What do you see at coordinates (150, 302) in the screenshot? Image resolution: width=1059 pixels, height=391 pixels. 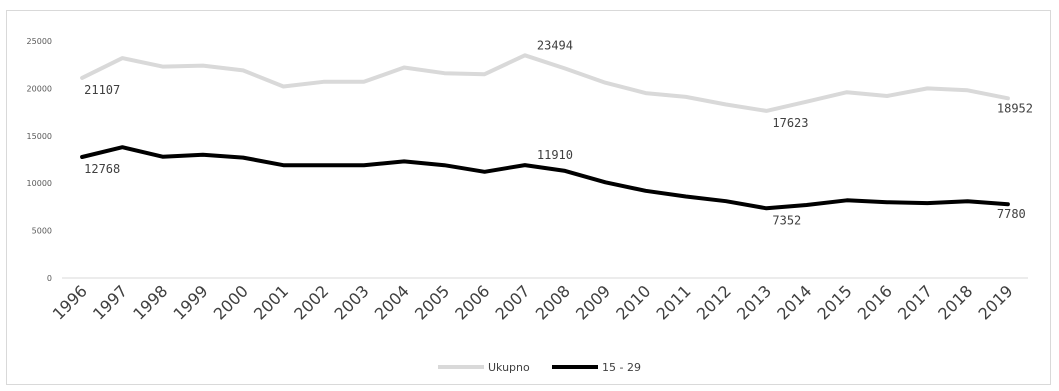 I see `x-tick-label: 1998` at bounding box center [150, 302].